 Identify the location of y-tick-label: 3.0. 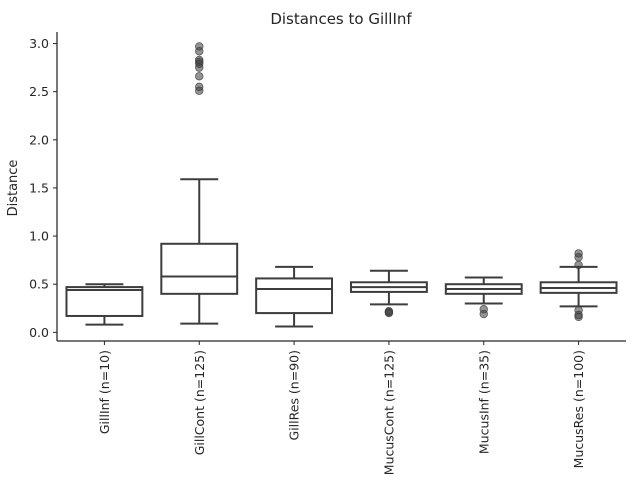
(39, 43).